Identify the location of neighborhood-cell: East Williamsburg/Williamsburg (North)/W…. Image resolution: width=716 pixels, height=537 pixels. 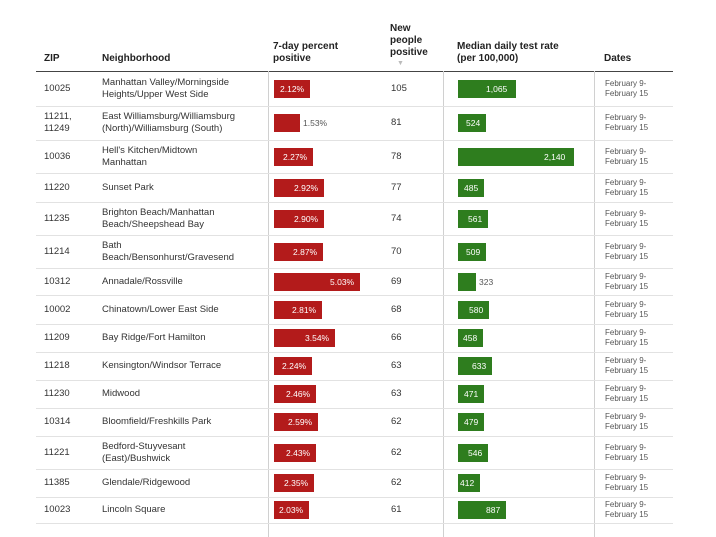
(169, 122).